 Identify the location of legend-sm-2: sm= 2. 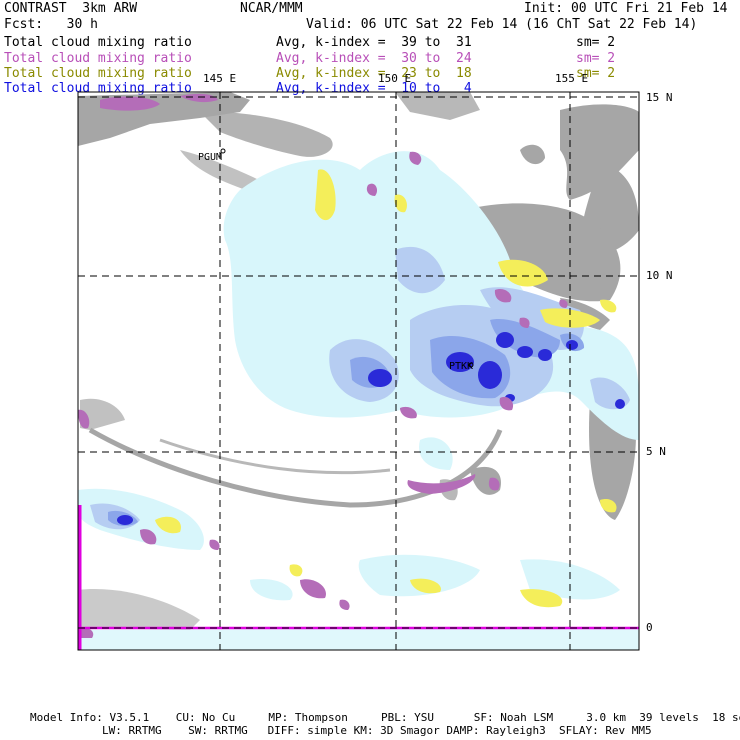
(596, 58).